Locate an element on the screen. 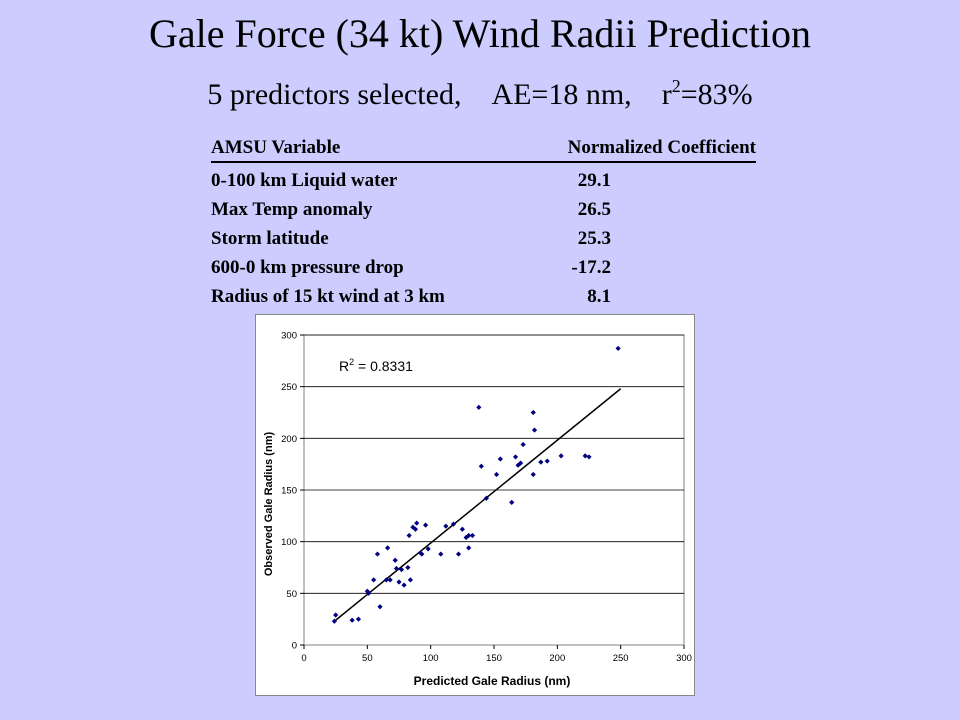  x-tick-label: 150 is located at coordinates (494, 658).